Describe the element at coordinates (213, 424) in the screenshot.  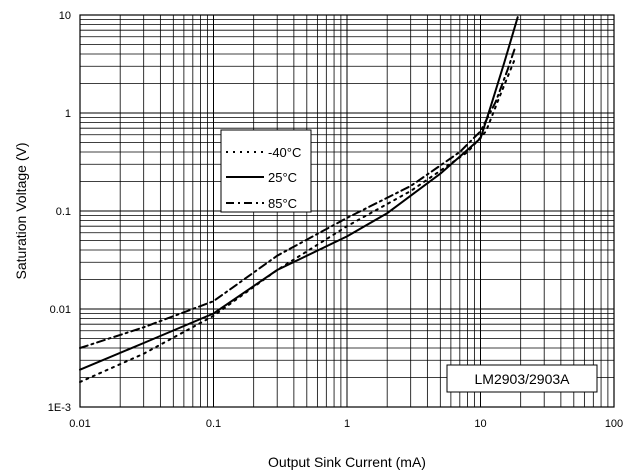
I see `x-tick-label: 0.1` at that location.